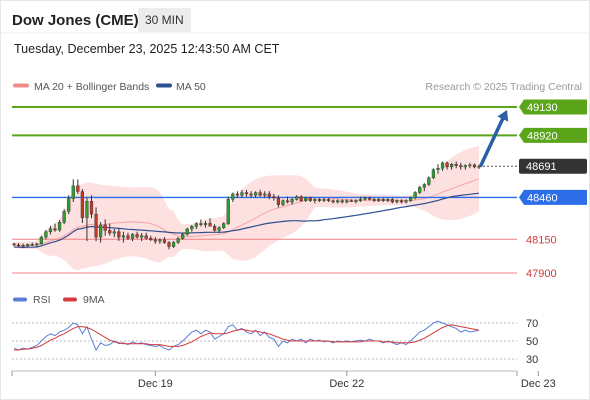 This screenshot has height=400, width=590. I want to click on rsi-panel: 70 50 30, so click(275, 342).